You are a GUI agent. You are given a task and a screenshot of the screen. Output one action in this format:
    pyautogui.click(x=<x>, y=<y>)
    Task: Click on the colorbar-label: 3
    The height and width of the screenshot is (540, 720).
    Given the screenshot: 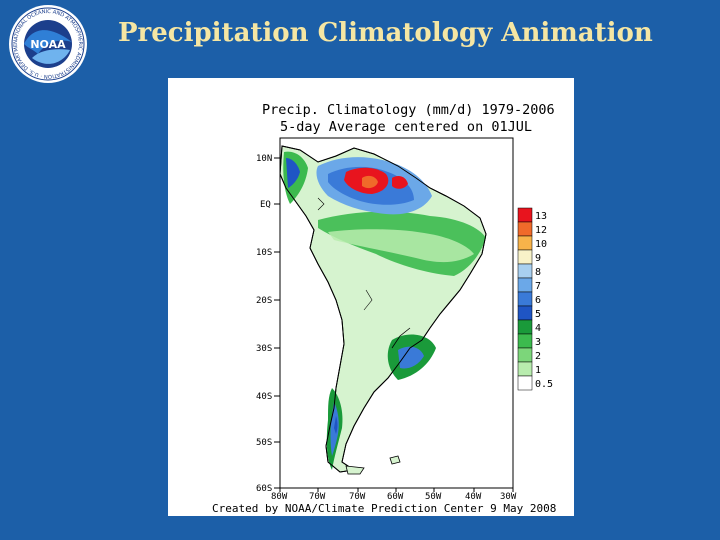 What is the action you would take?
    pyautogui.click(x=538, y=342)
    